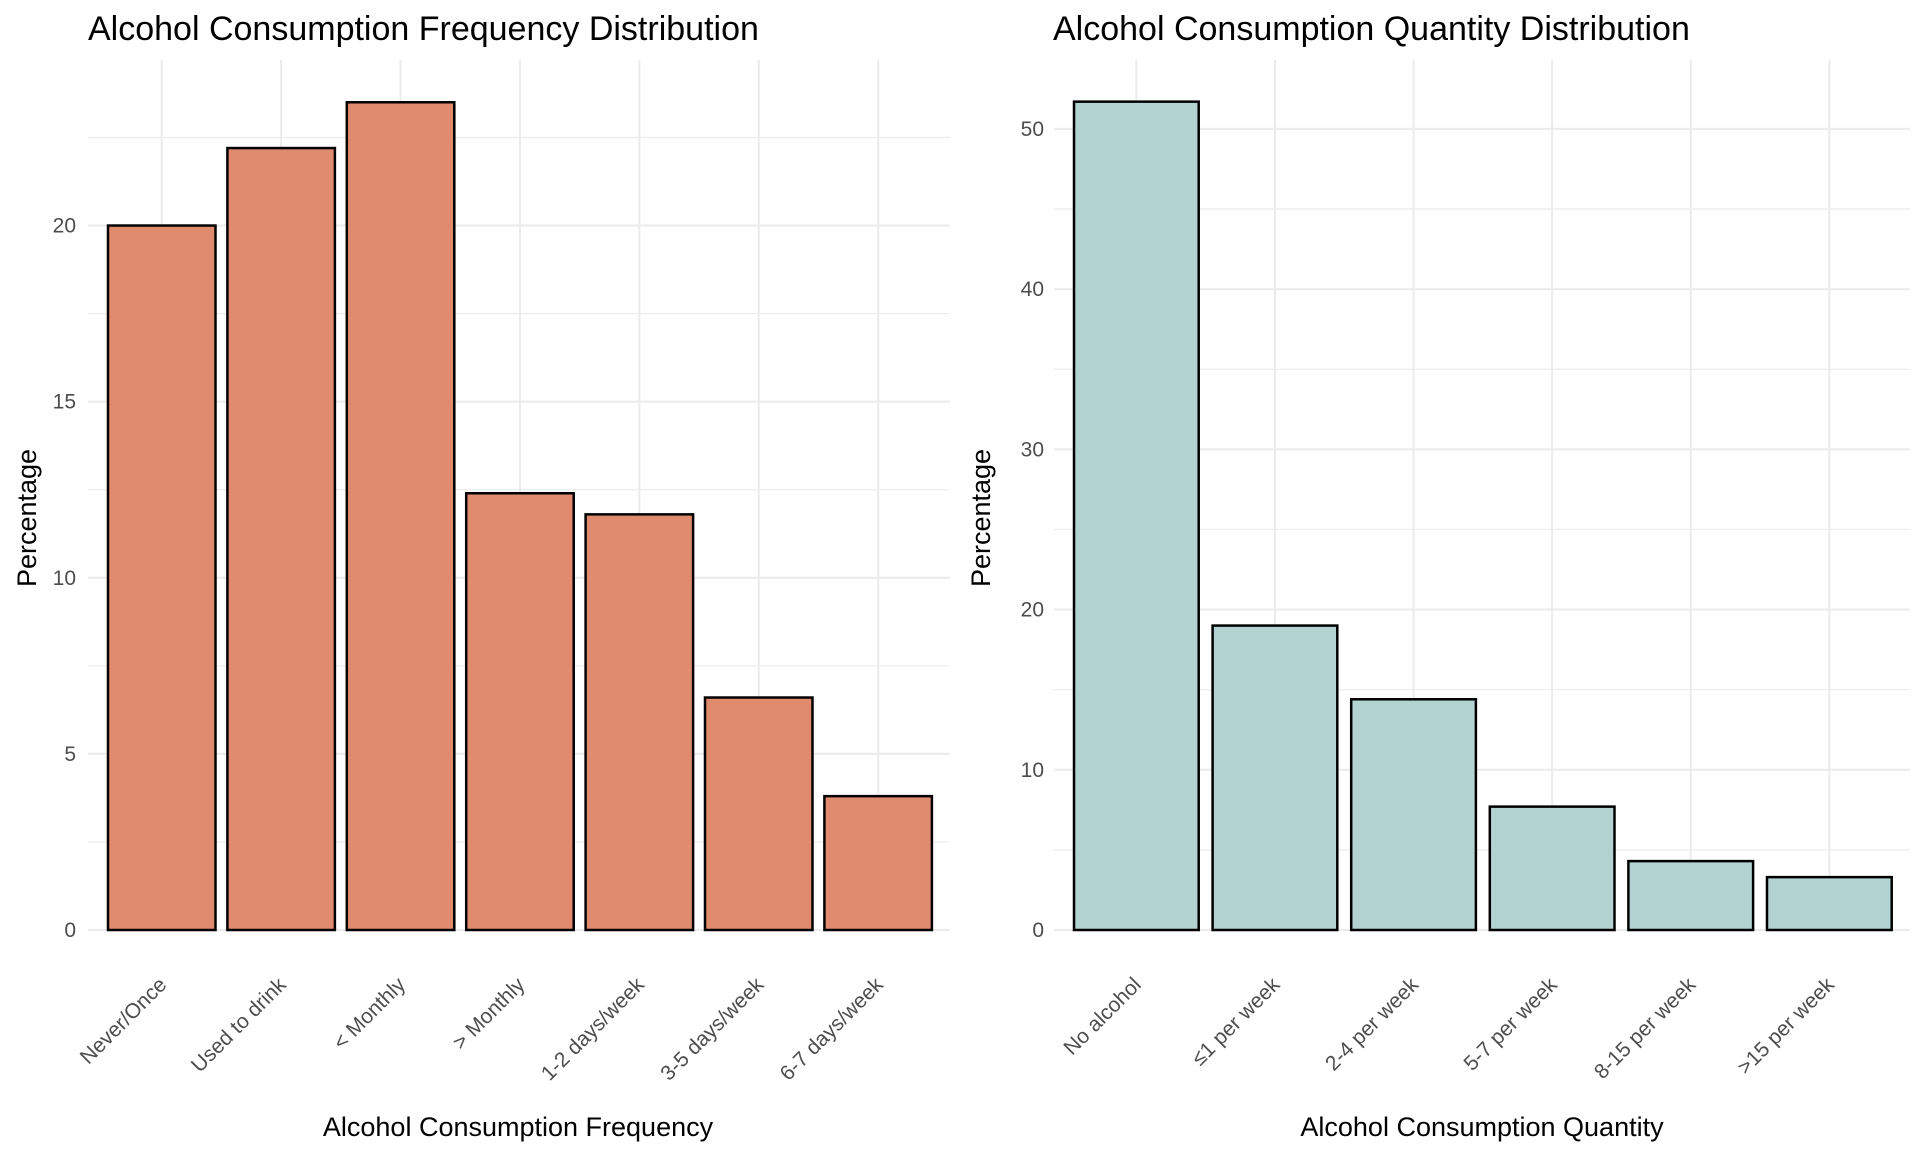 The height and width of the screenshot is (1152, 1920). I want to click on quantity-bar-8-15-per-week, so click(1691, 895).